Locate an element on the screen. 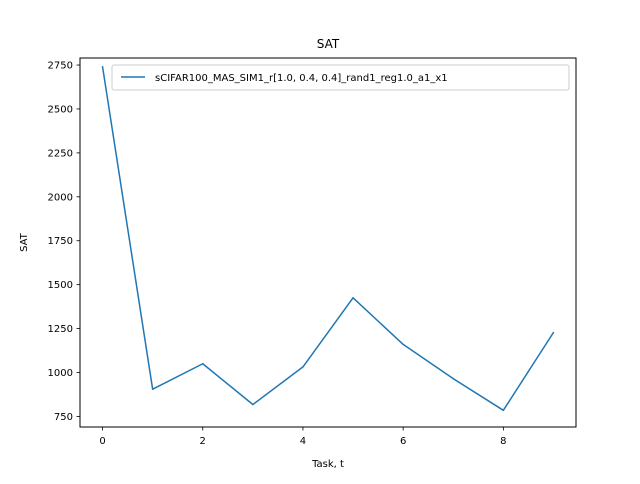 The image size is (640, 484). chart-title: SAT is located at coordinates (328, 44).